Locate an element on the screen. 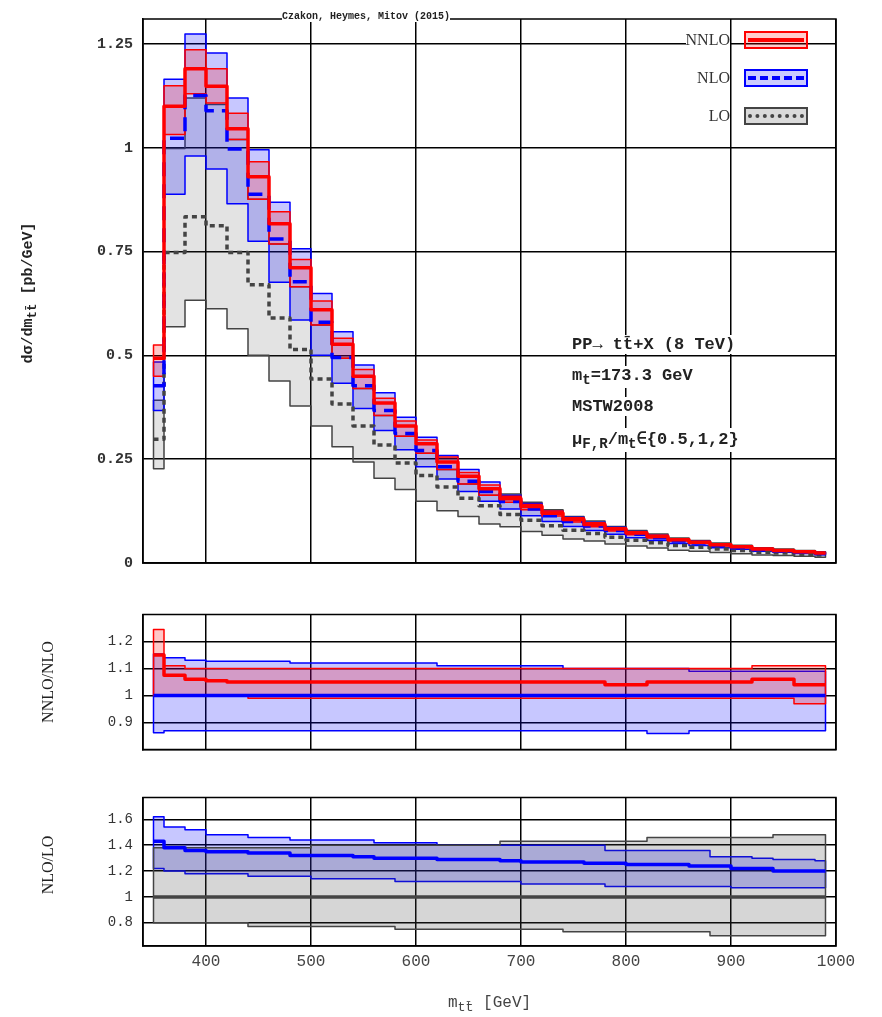 The width and height of the screenshot is (882, 1017). y-tick-label: 0.8 is located at coordinates (120, 922).